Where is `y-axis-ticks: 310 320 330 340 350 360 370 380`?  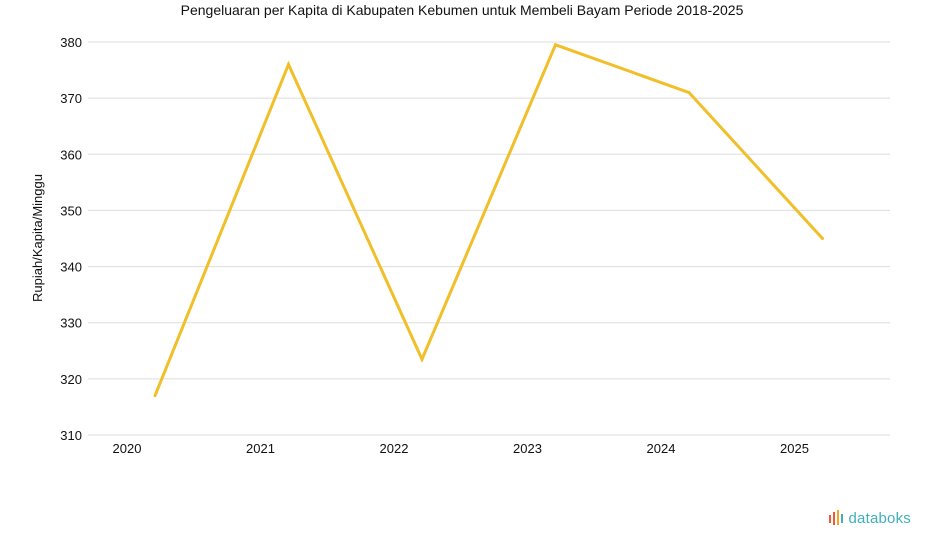 y-axis-ticks: 310 320 330 340 350 360 370 380 is located at coordinates (71, 239).